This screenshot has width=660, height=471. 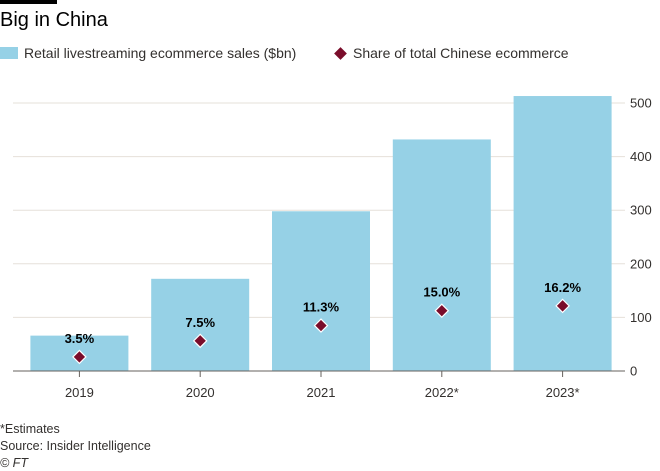 What do you see at coordinates (461, 53) in the screenshot?
I see `legend-markers-label: Share of total Chinese ecommerce` at bounding box center [461, 53].